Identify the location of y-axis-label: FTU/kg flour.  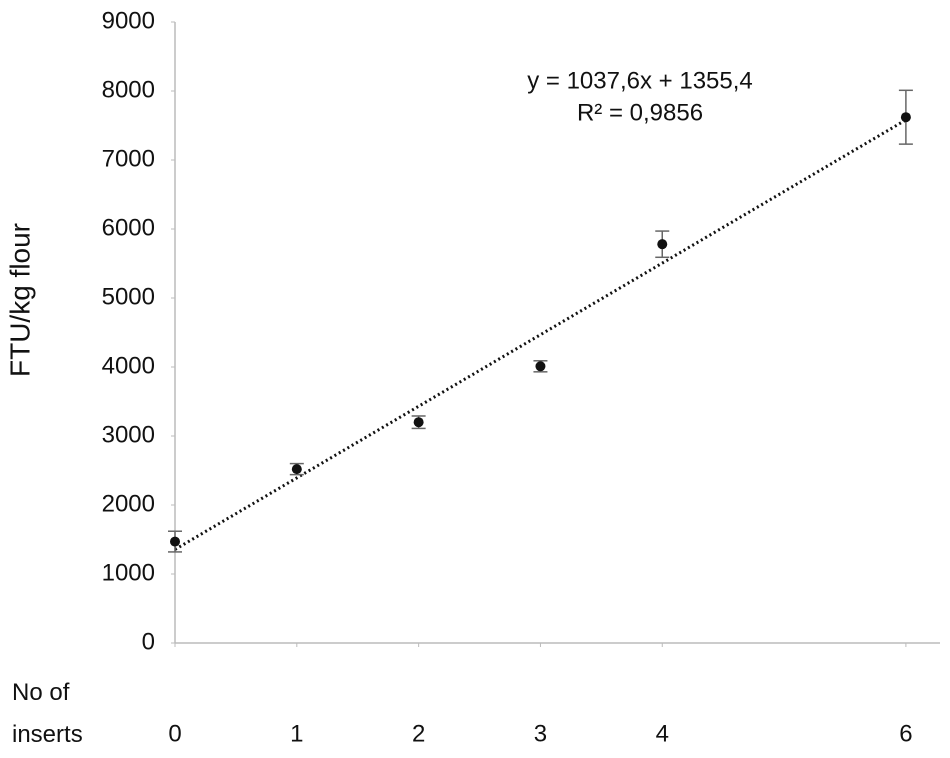
(19, 300).